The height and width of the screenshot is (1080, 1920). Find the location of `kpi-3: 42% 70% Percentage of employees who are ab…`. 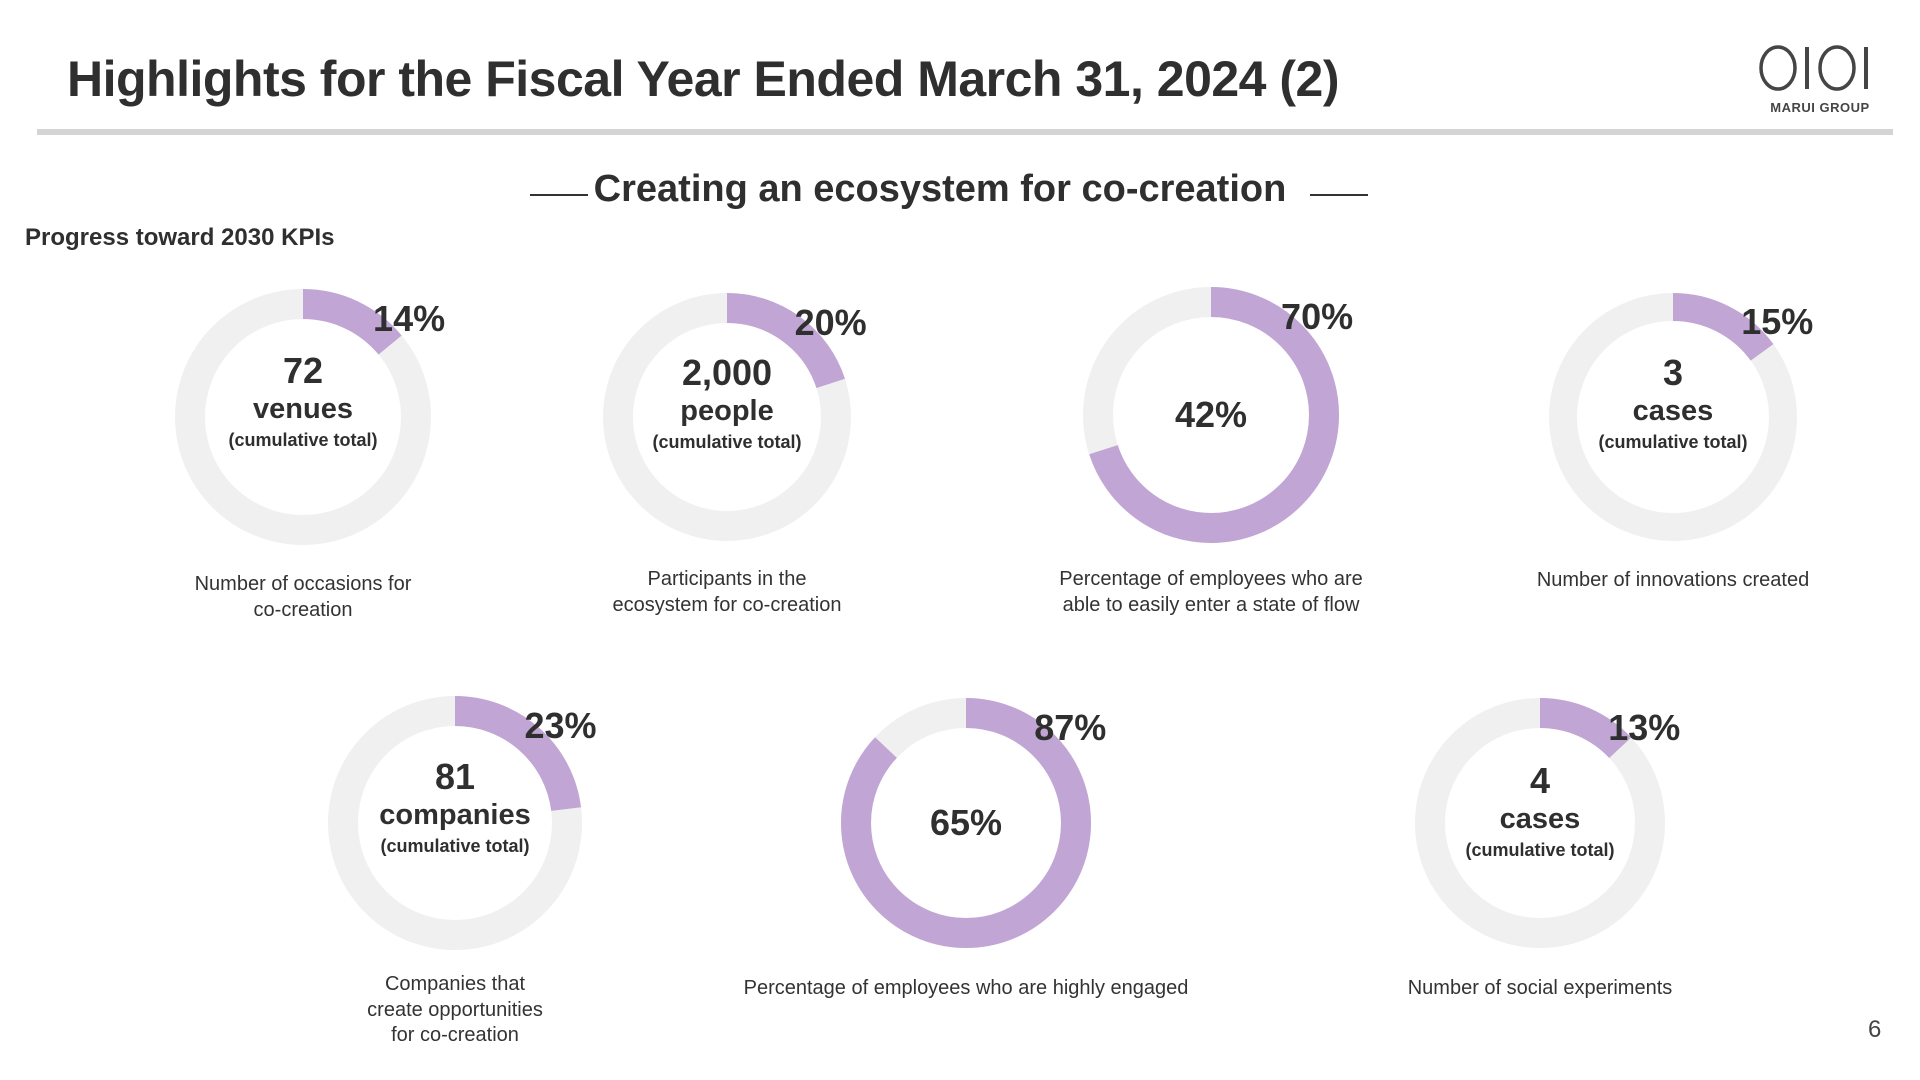

kpi-3: 42% 70% Percentage of employees who are ab… is located at coordinates (1211, 450).